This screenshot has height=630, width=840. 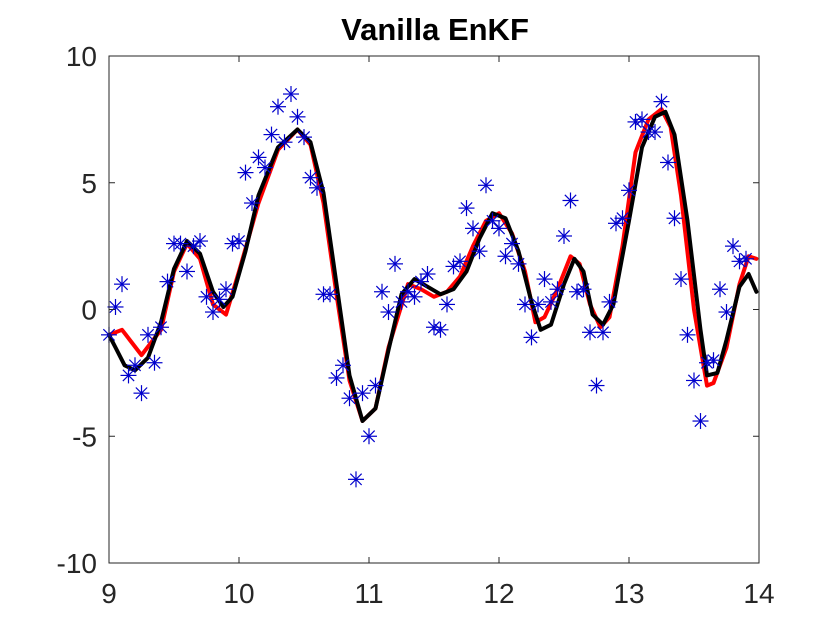 What do you see at coordinates (109, 593) in the screenshot?
I see `x-tick-label: 9` at bounding box center [109, 593].